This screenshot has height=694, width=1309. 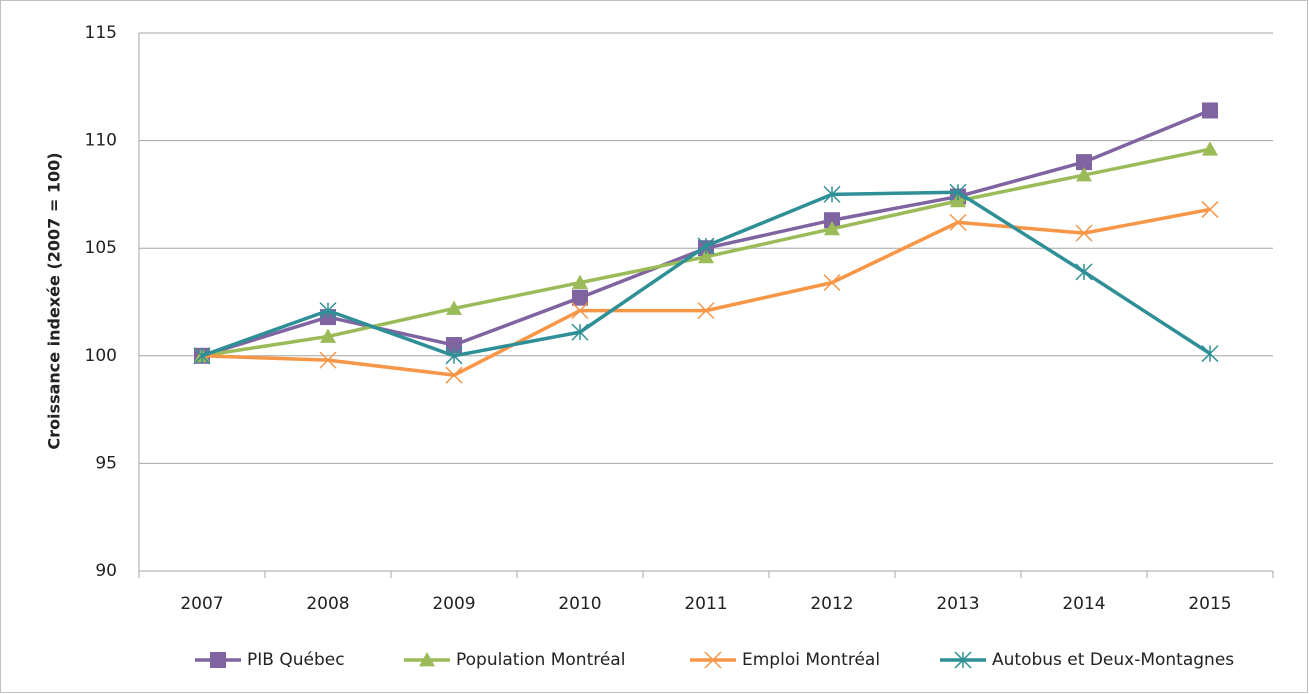 What do you see at coordinates (453, 604) in the screenshot?
I see `x-tick-label: 2009` at bounding box center [453, 604].